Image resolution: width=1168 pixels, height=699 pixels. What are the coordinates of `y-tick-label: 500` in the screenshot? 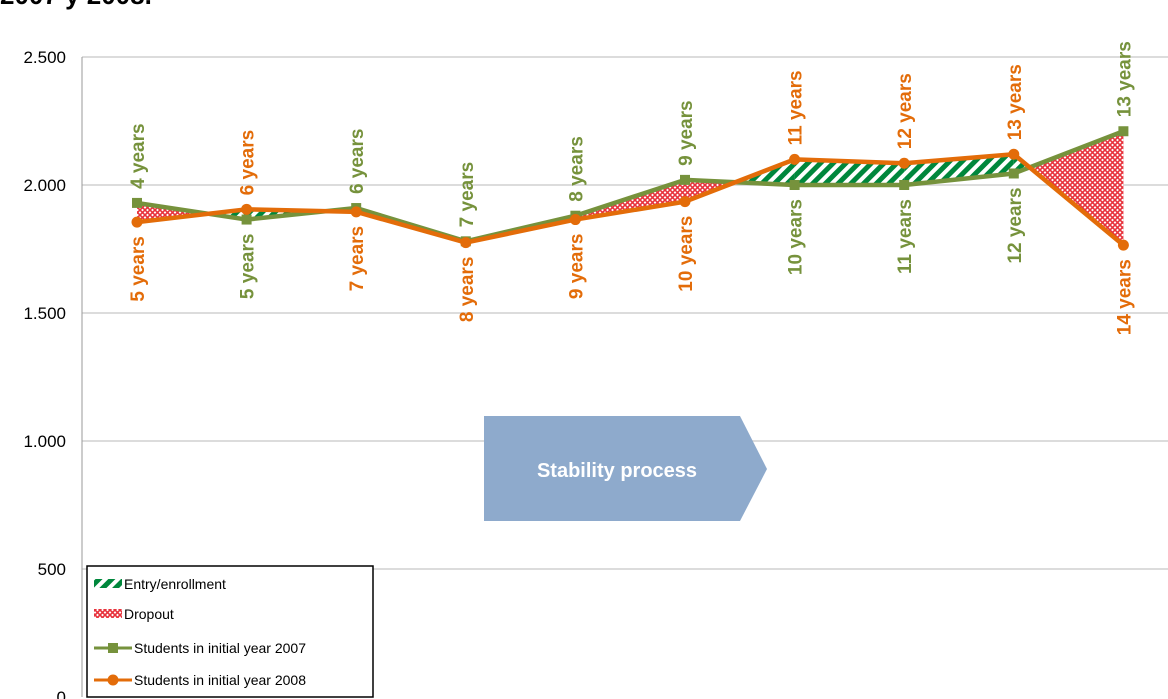 It's located at (52, 569).